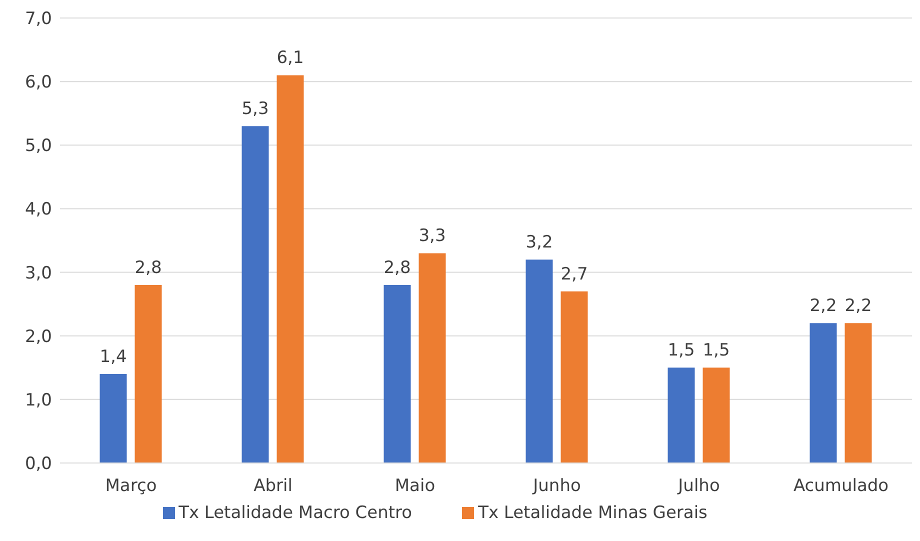  Describe the element at coordinates (38, 82) in the screenshot. I see `y-tick-label: 6,0` at that location.